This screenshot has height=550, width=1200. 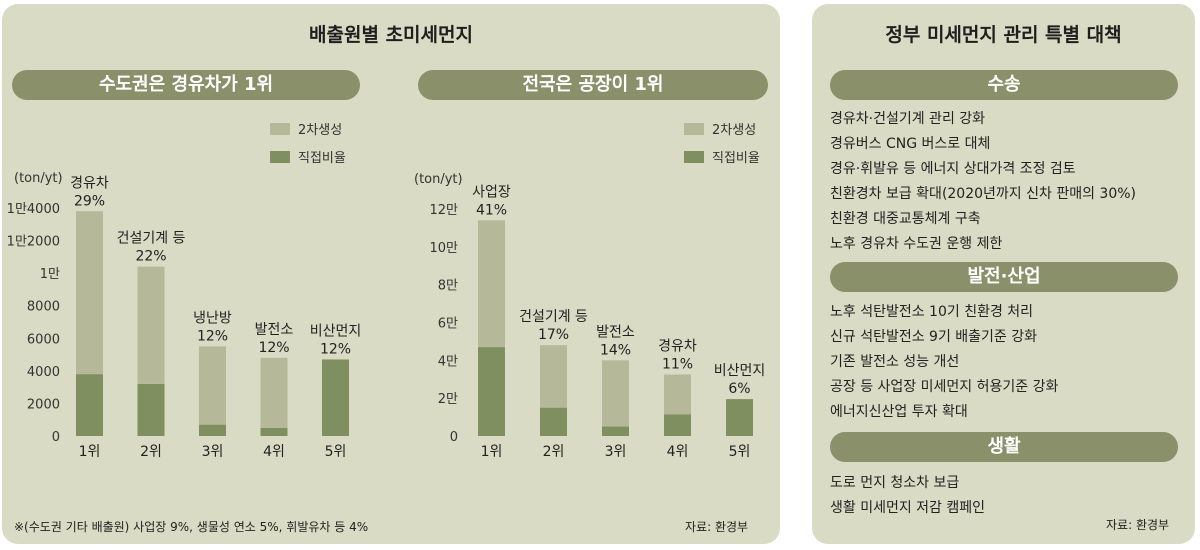 What do you see at coordinates (916, 244) in the screenshot?
I see `list-item: 노후 경유차 수도권 운행 제한` at bounding box center [916, 244].